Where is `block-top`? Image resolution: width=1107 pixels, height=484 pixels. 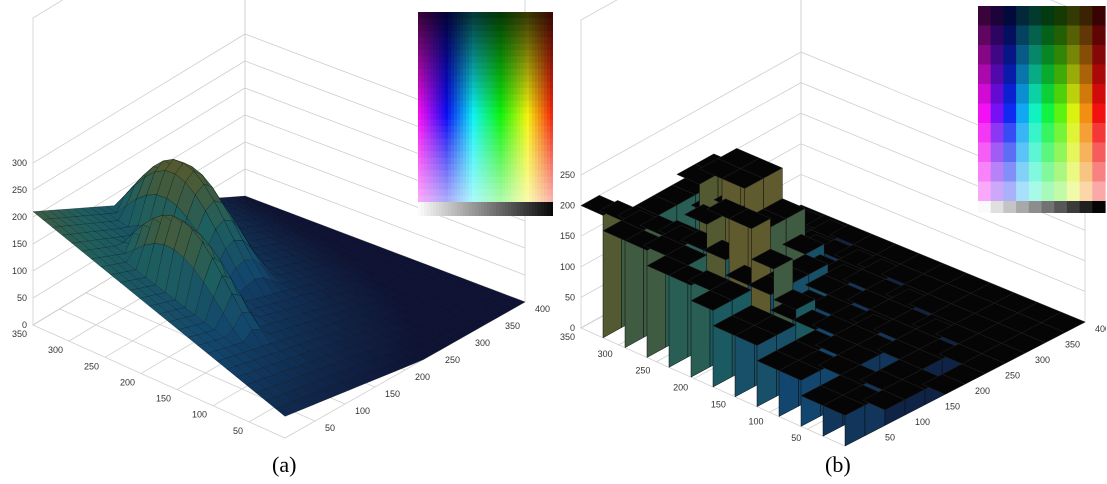
block-top is located at coordinates (784, 208).